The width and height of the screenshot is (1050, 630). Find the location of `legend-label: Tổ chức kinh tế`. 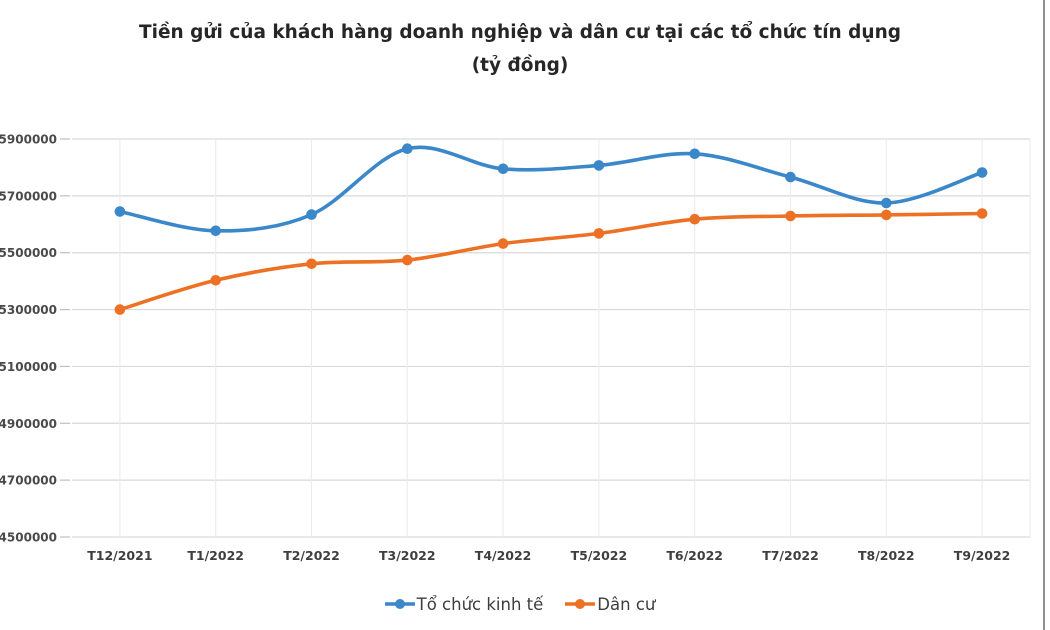

legend-label: Tổ chức kinh tế is located at coordinates (480, 604).